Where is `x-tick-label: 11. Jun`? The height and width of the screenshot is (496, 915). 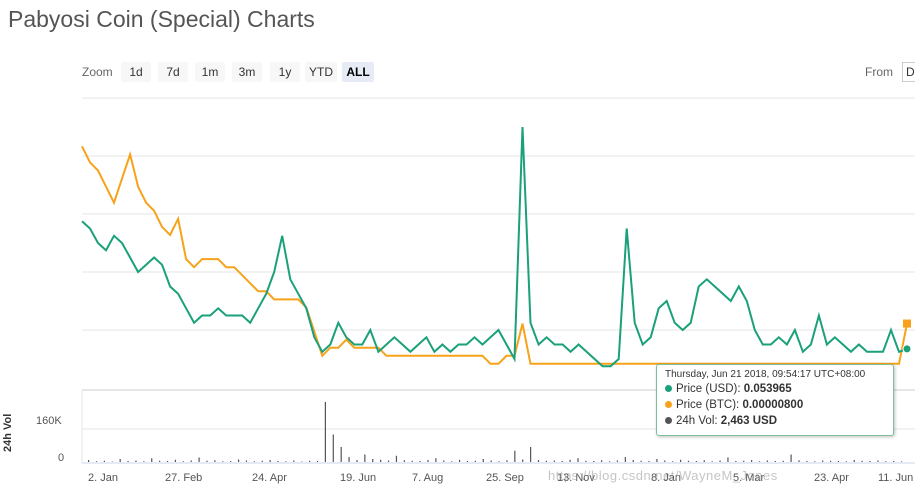
x-tick-label: 11. Jun is located at coordinates (896, 478).